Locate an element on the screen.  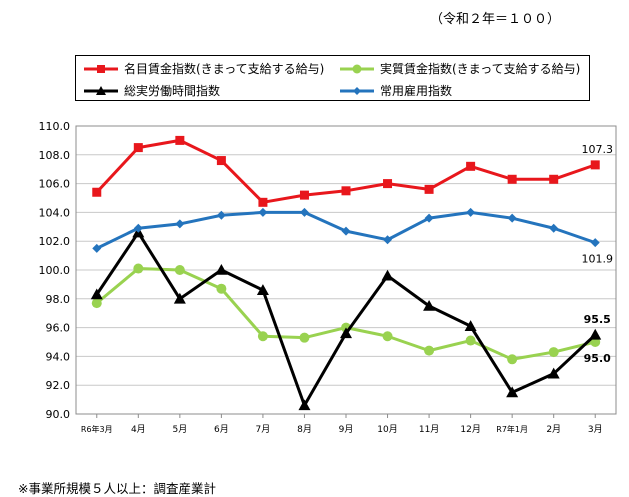
y-tick-label-10: 110.0 is located at coordinates (55, 126).